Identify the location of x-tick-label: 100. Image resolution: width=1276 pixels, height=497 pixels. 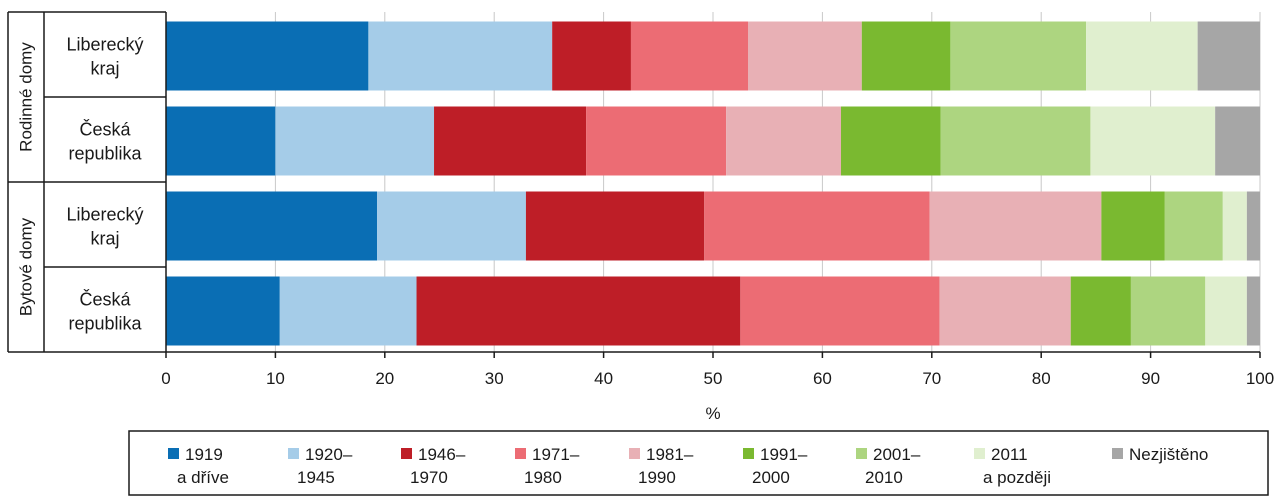
(1260, 378).